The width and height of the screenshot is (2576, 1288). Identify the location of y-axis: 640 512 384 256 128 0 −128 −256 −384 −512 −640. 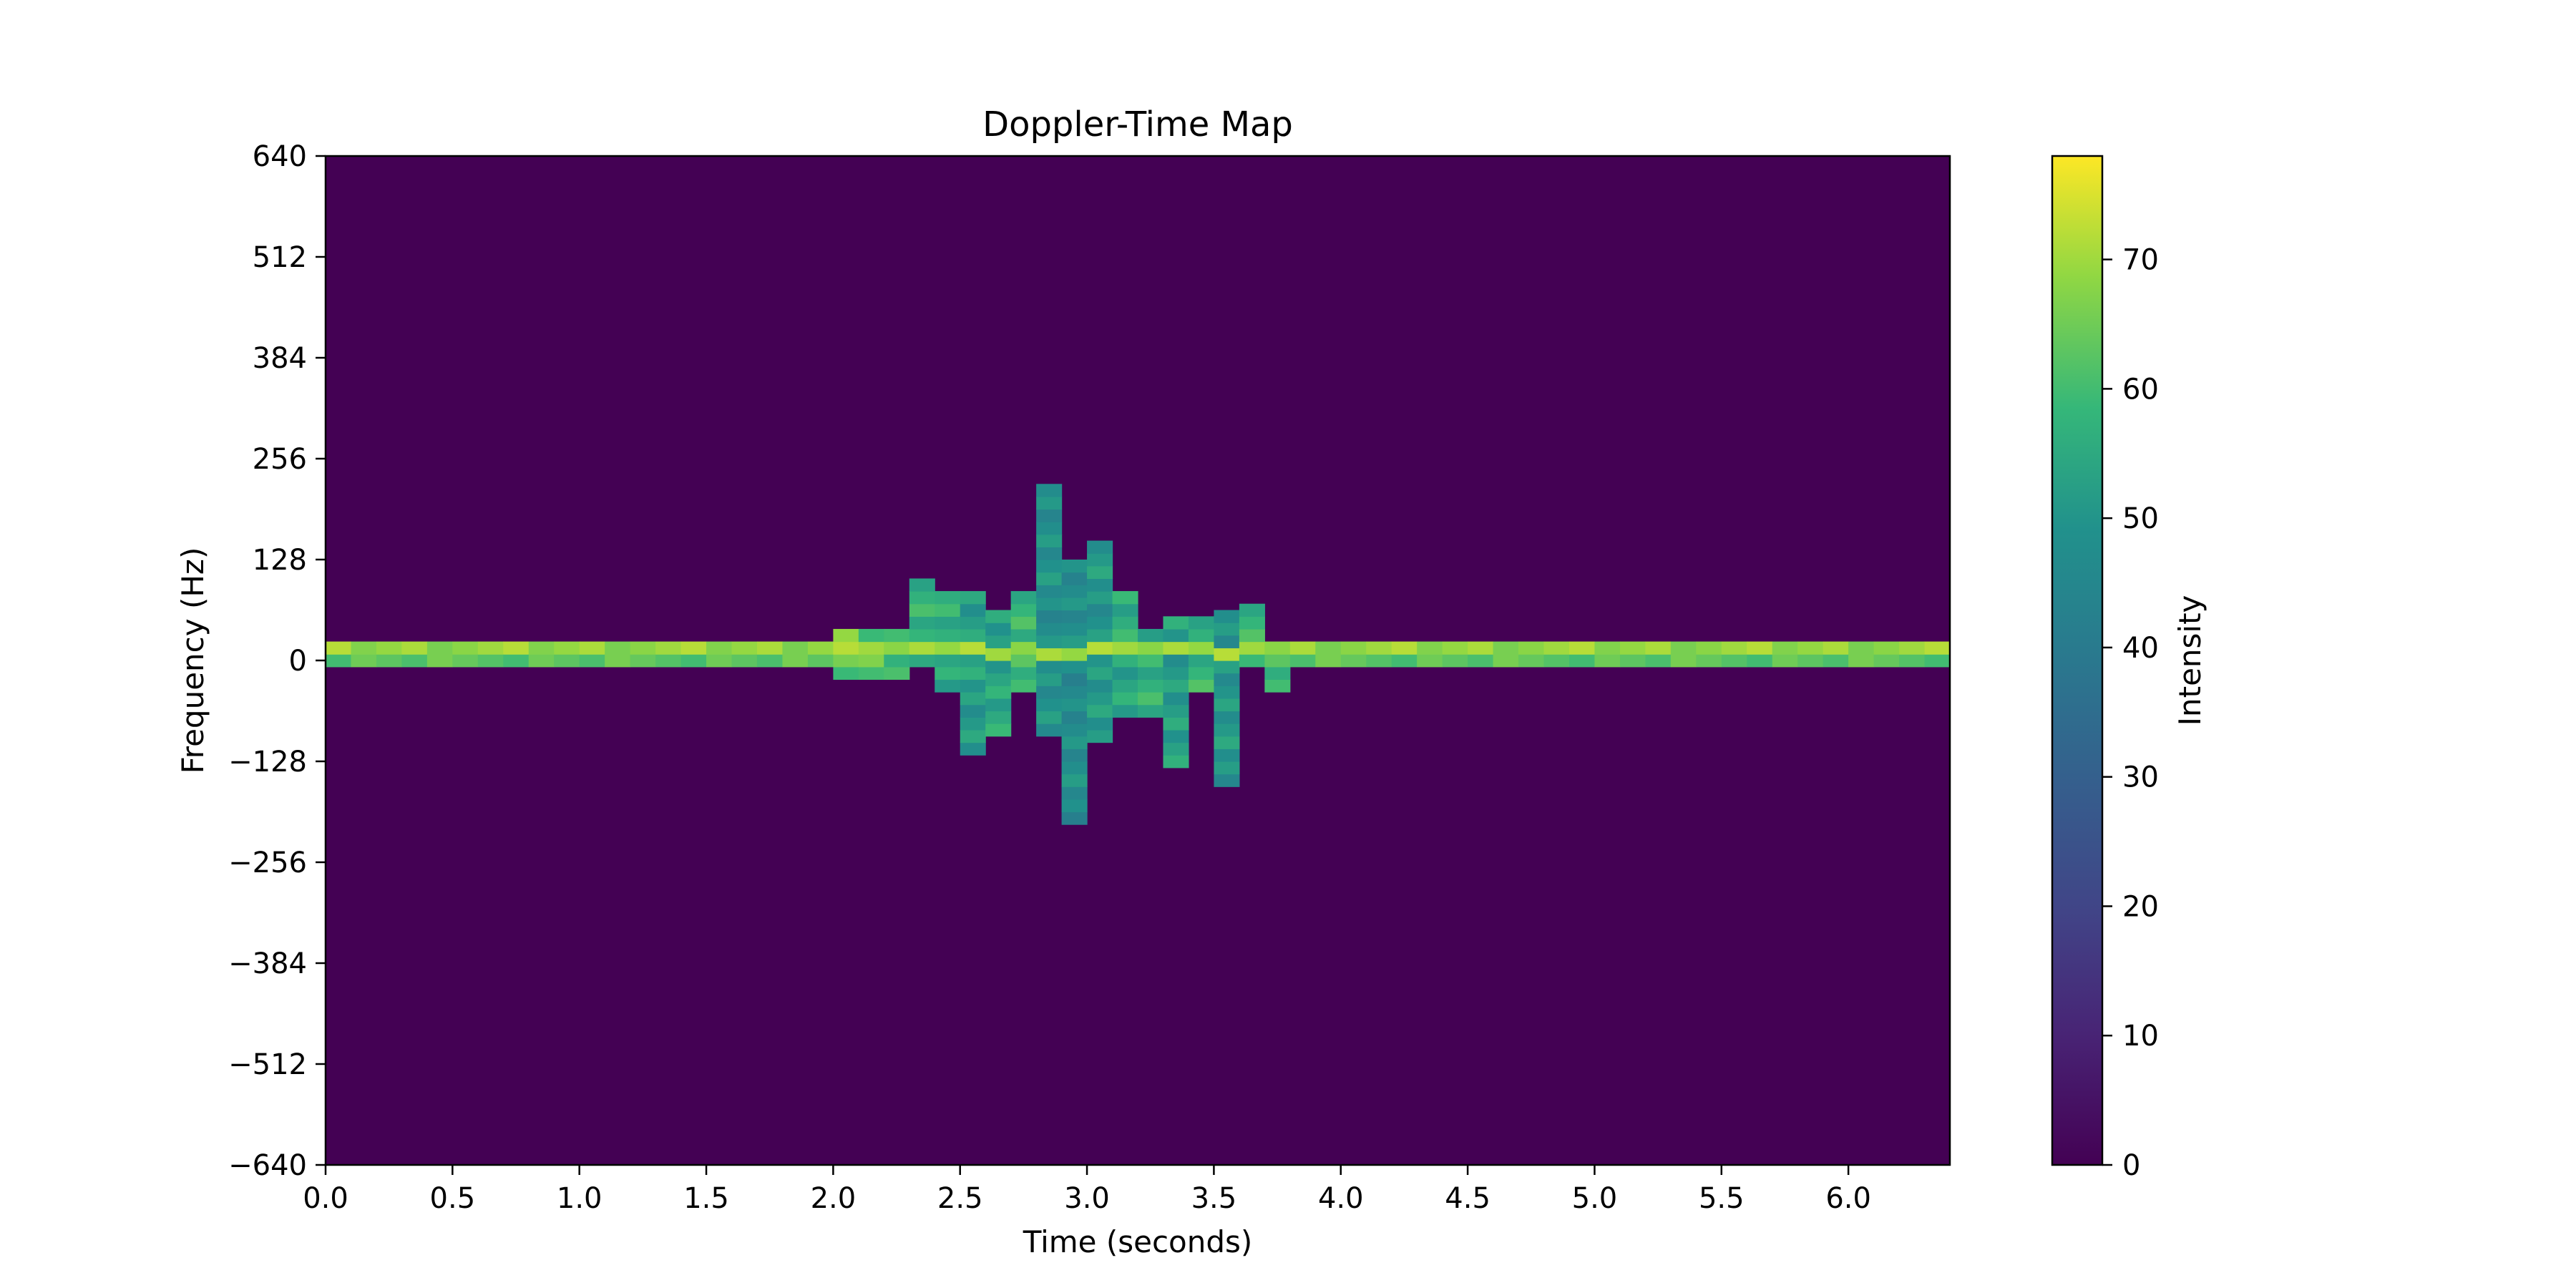
(277, 661).